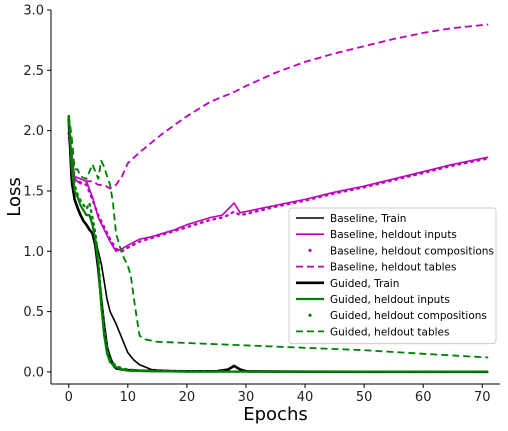 The height and width of the screenshot is (431, 508). What do you see at coordinates (364, 397) in the screenshot?
I see `x-tick-label: 50` at bounding box center [364, 397].